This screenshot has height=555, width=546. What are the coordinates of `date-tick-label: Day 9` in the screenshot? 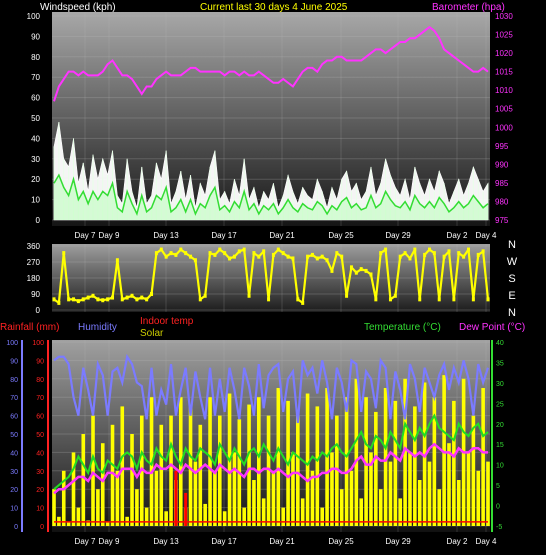 It's located at (109, 235).